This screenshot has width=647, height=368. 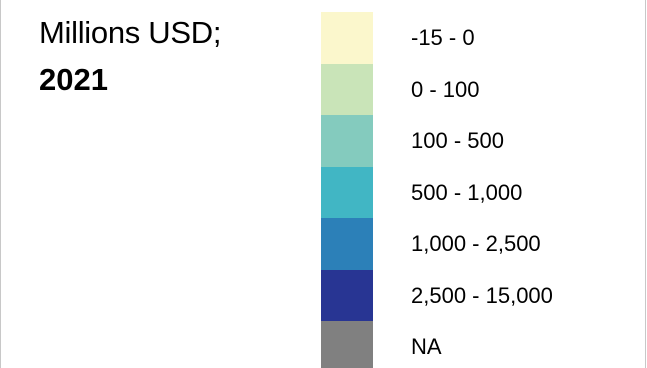 I want to click on legend-title: Millions USD;, so click(x=130, y=32).